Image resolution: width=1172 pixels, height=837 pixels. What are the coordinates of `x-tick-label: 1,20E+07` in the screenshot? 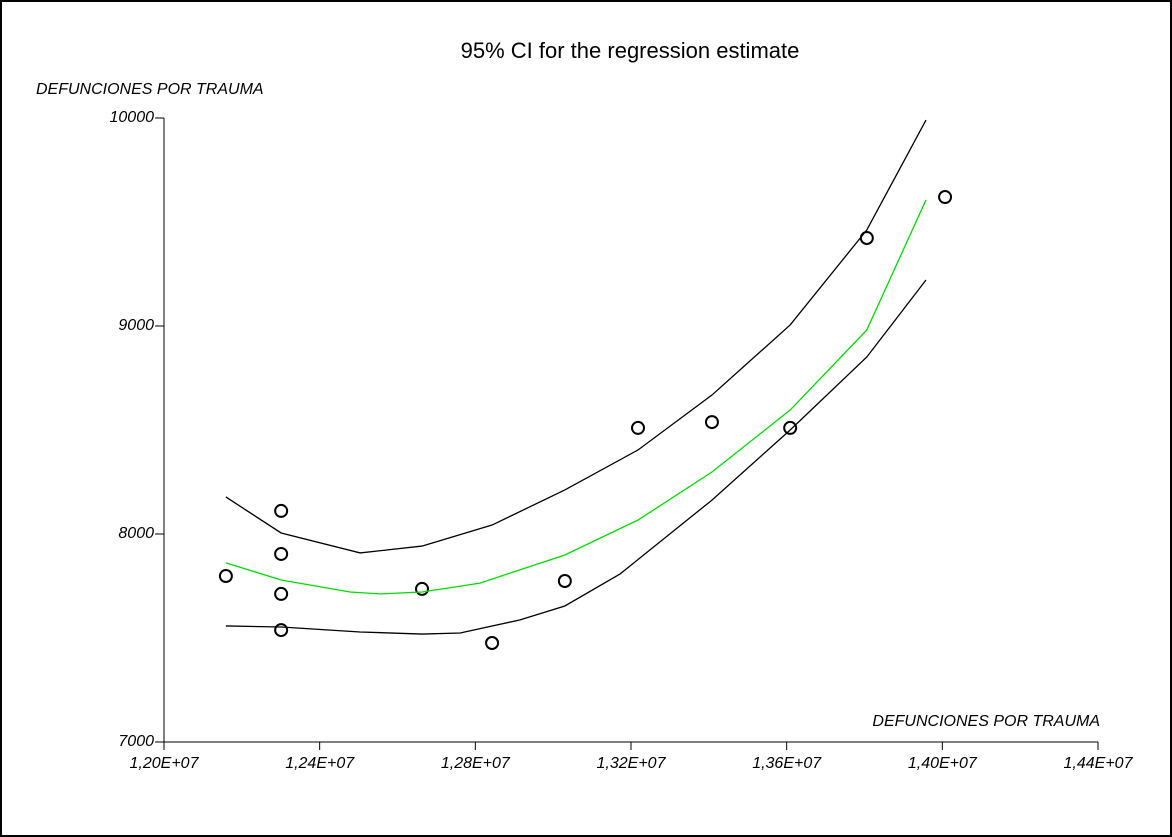 It's located at (165, 763).